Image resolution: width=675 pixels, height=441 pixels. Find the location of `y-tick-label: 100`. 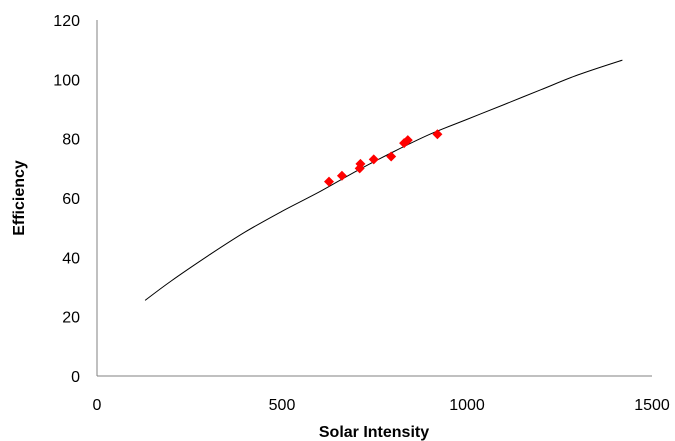

y-tick-label: 100 is located at coordinates (66, 80).